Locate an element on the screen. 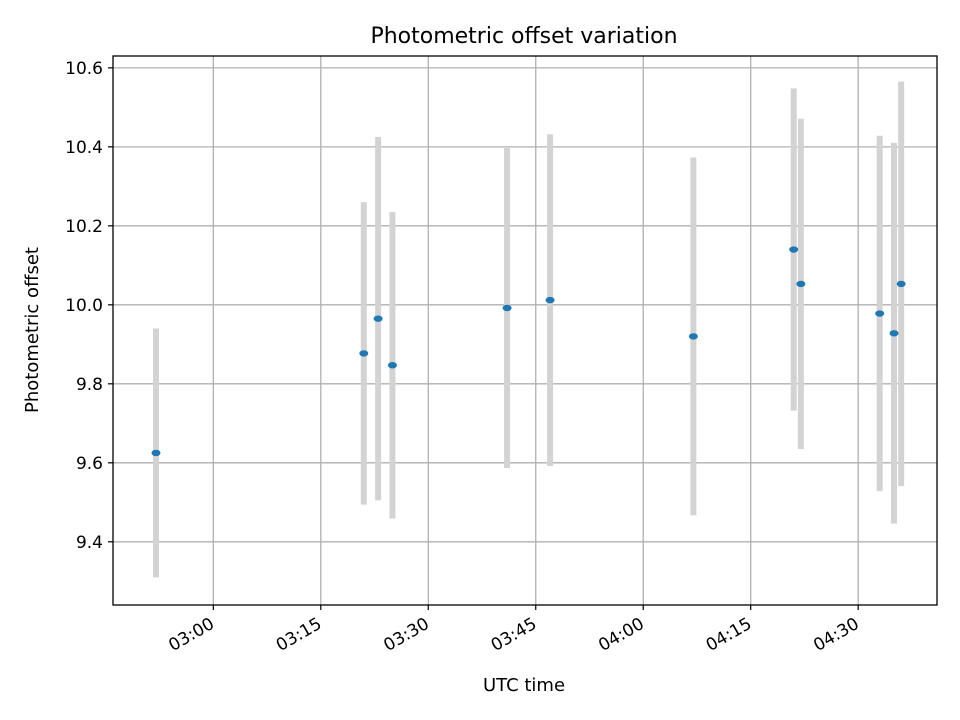 Image resolution: width=960 pixels, height=720 pixels. y-tick-label: 10.4 is located at coordinates (84, 148).